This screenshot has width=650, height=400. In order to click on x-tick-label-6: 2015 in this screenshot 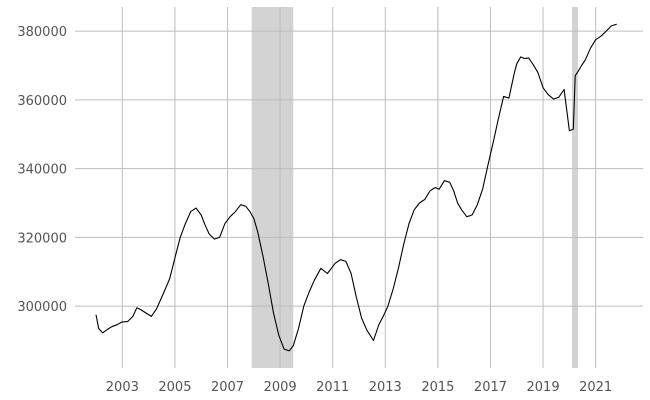, I will do `click(437, 387)`.